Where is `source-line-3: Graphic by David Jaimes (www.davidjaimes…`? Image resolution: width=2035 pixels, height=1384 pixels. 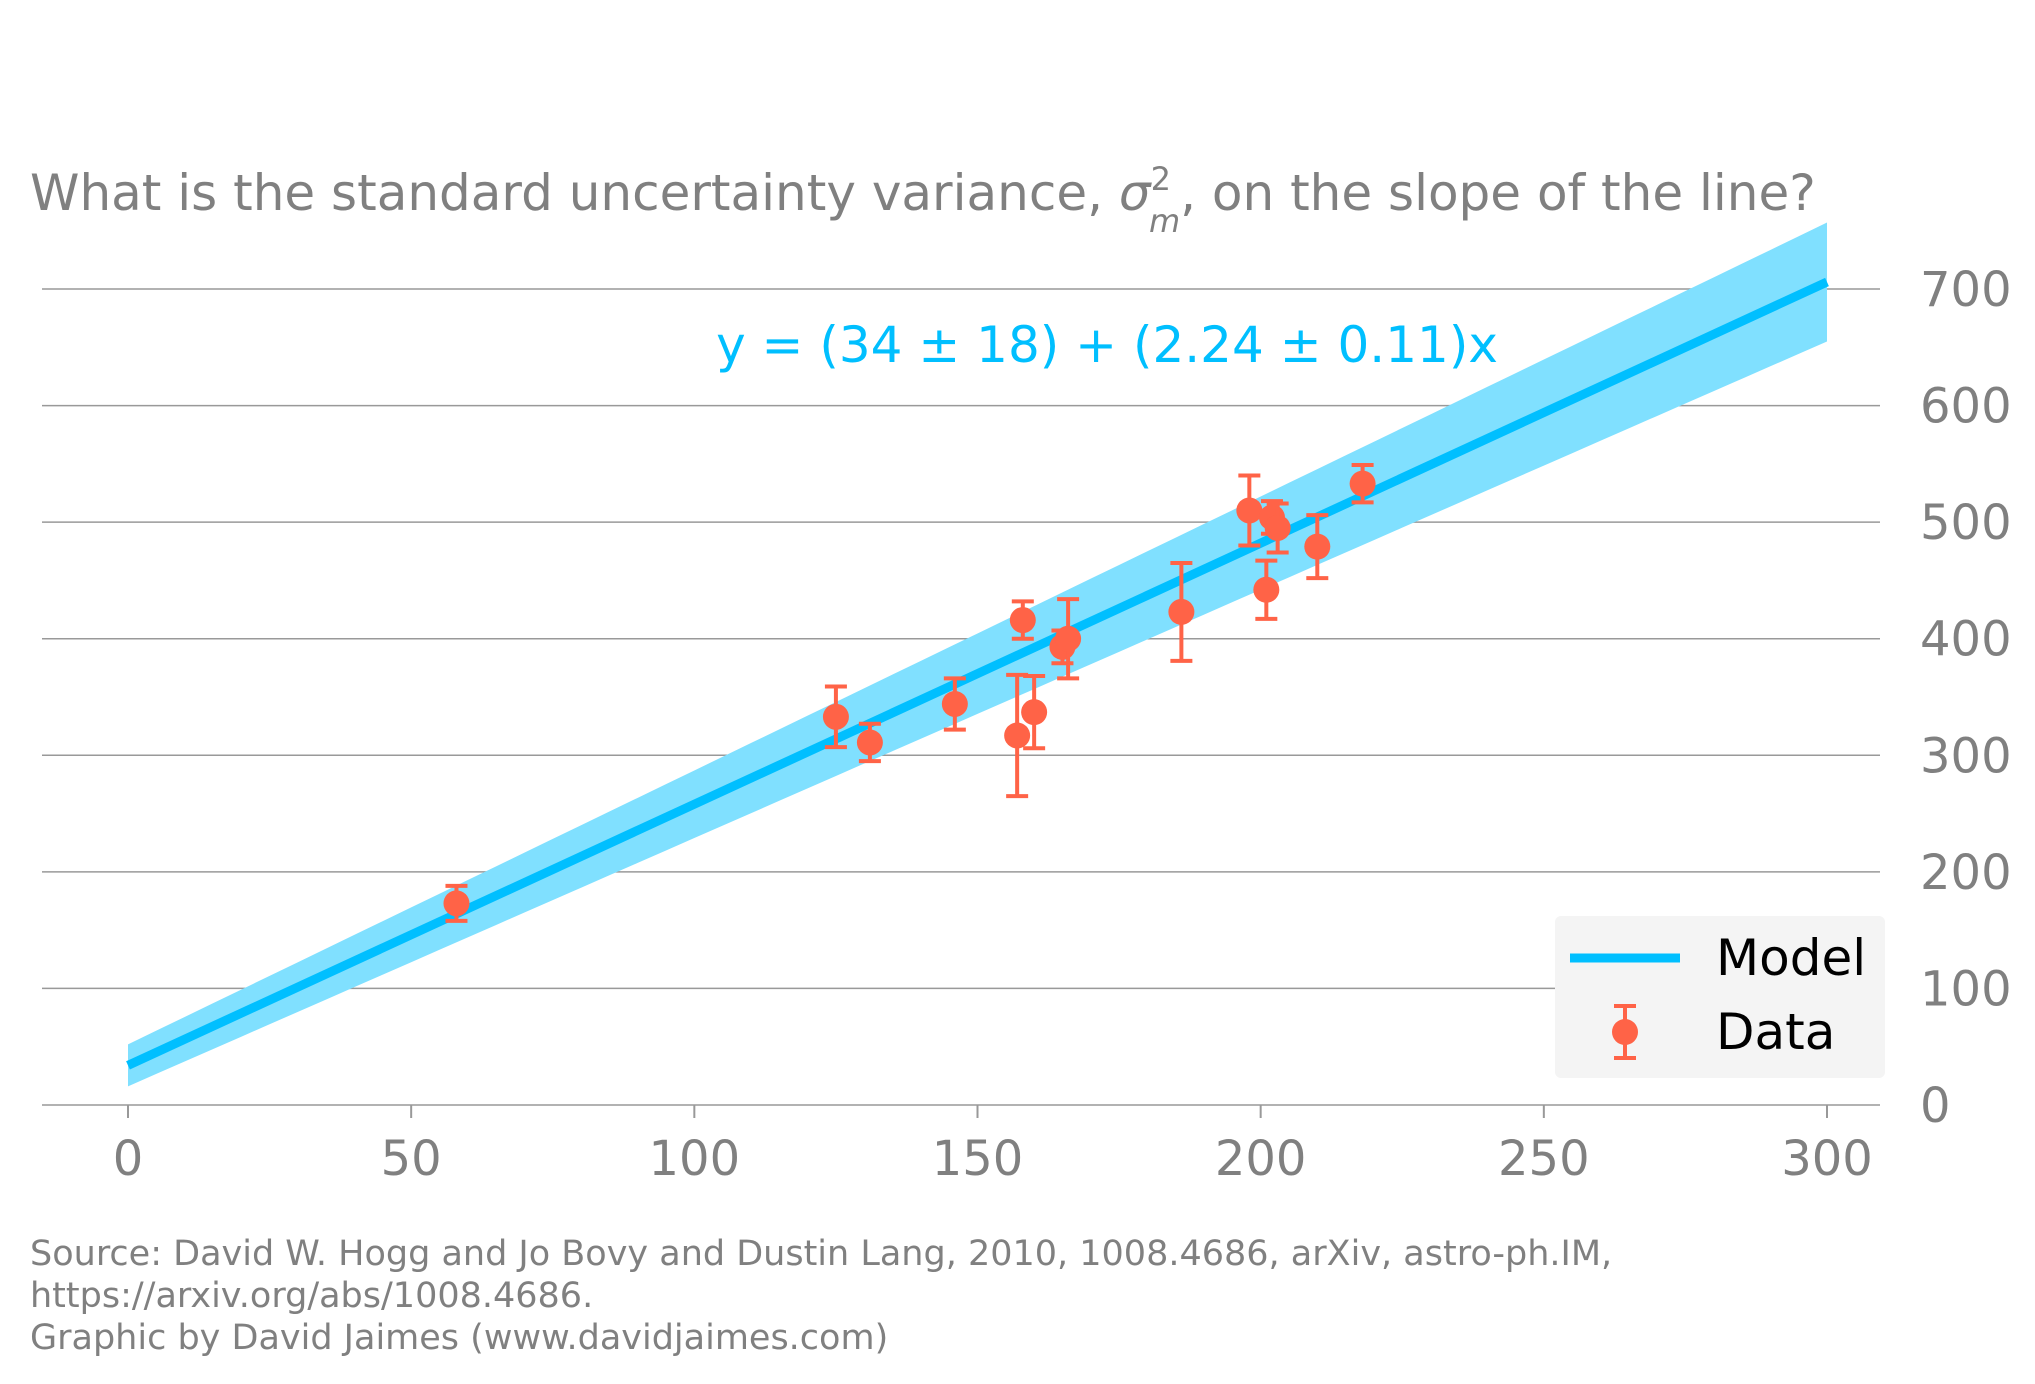
source-line-3: Graphic by David Jaimes (www.davidjaimes… is located at coordinates (459, 1338).